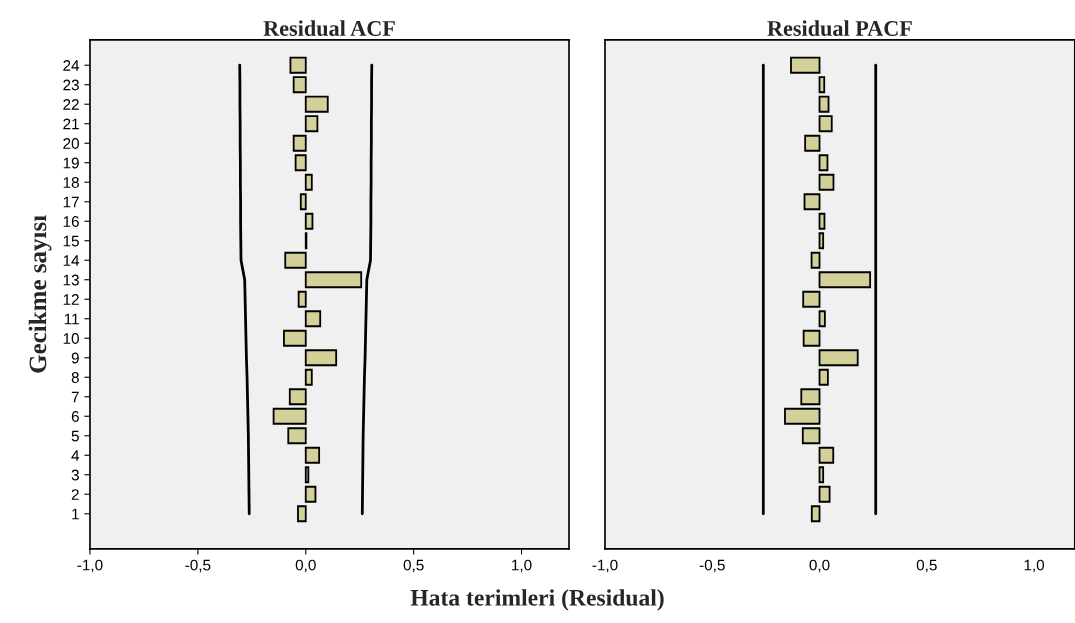  Describe the element at coordinates (75, 494) in the screenshot. I see `y-tick-label: 2` at that location.